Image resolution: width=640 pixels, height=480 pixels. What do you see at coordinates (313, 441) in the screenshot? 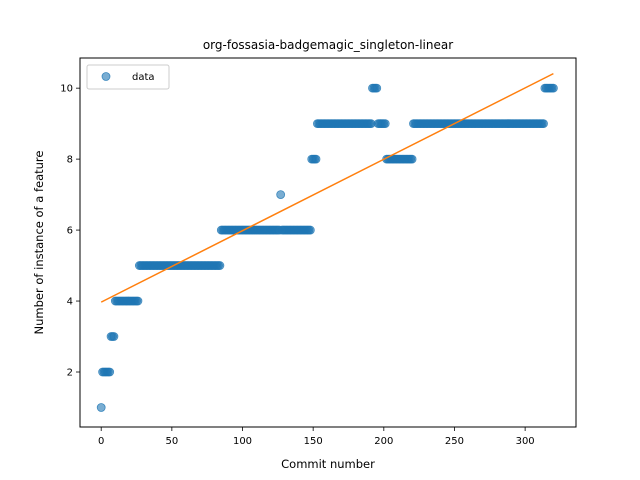
I see `x-tick-label: 150` at bounding box center [313, 441].